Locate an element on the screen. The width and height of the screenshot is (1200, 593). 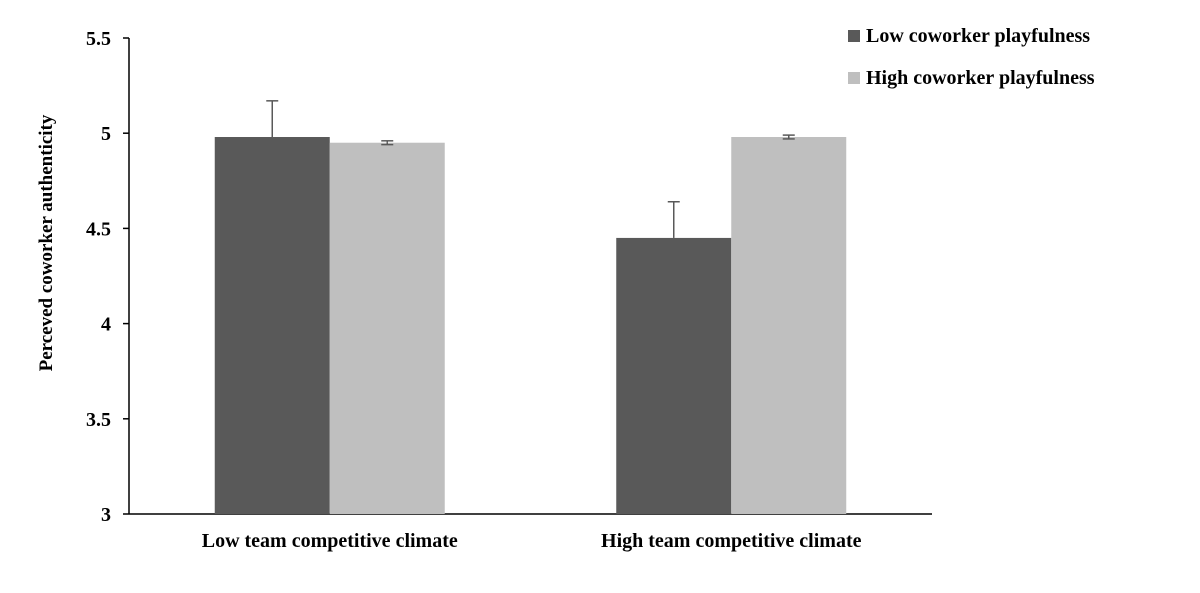
x-tick-label: Low team competitive climate is located at coordinates (330, 541).